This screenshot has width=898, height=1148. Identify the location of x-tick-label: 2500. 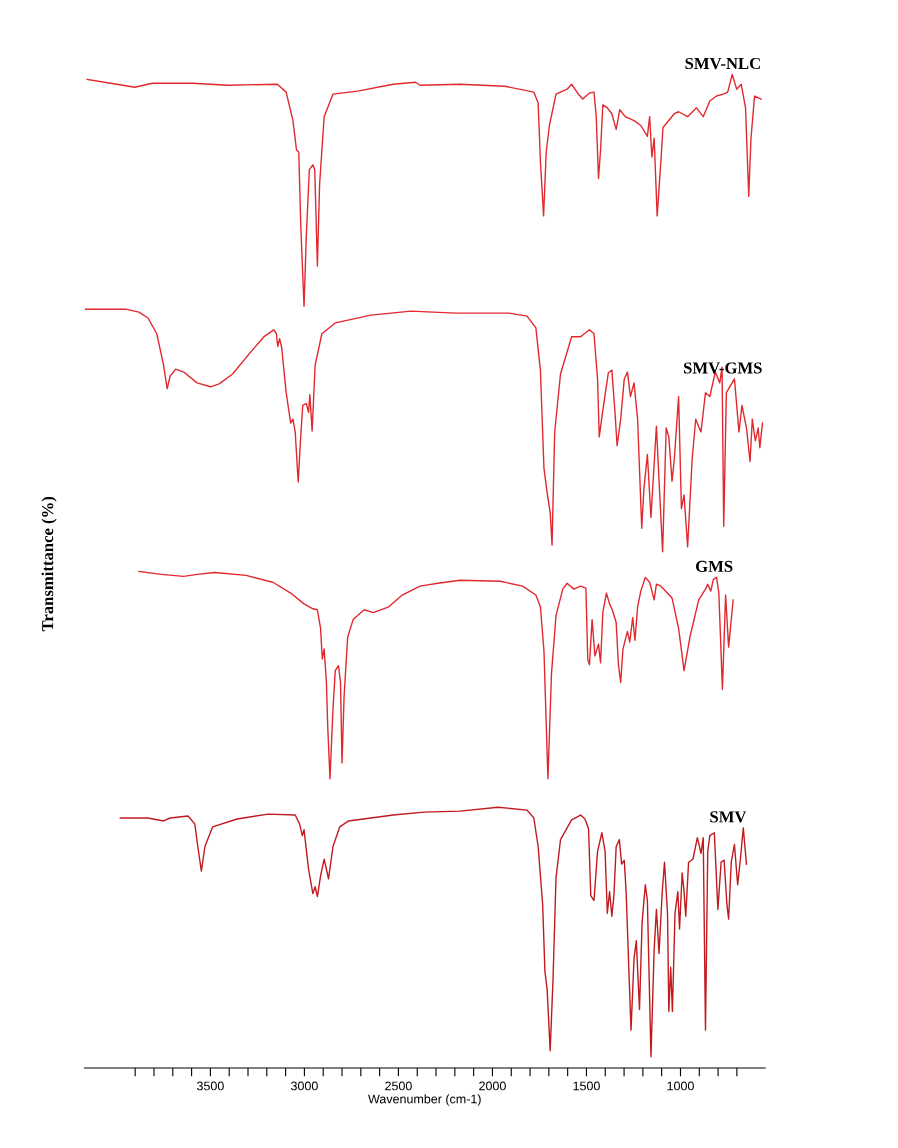
(398, 1086).